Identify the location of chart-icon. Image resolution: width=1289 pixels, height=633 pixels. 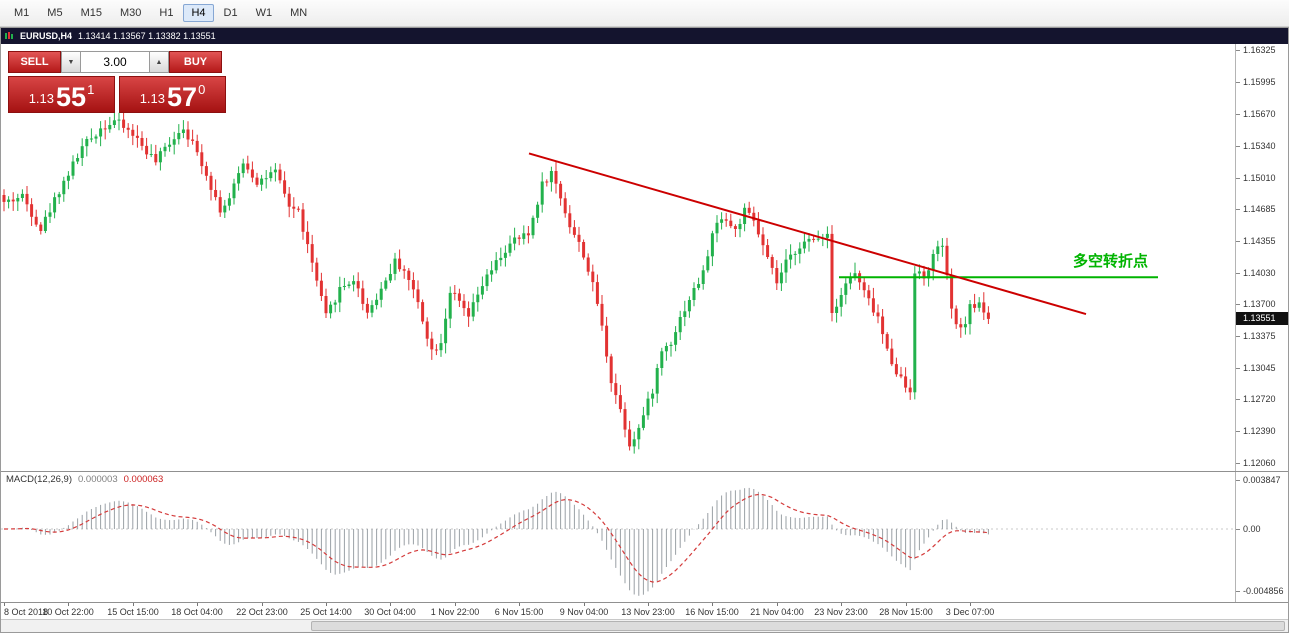
(9, 36).